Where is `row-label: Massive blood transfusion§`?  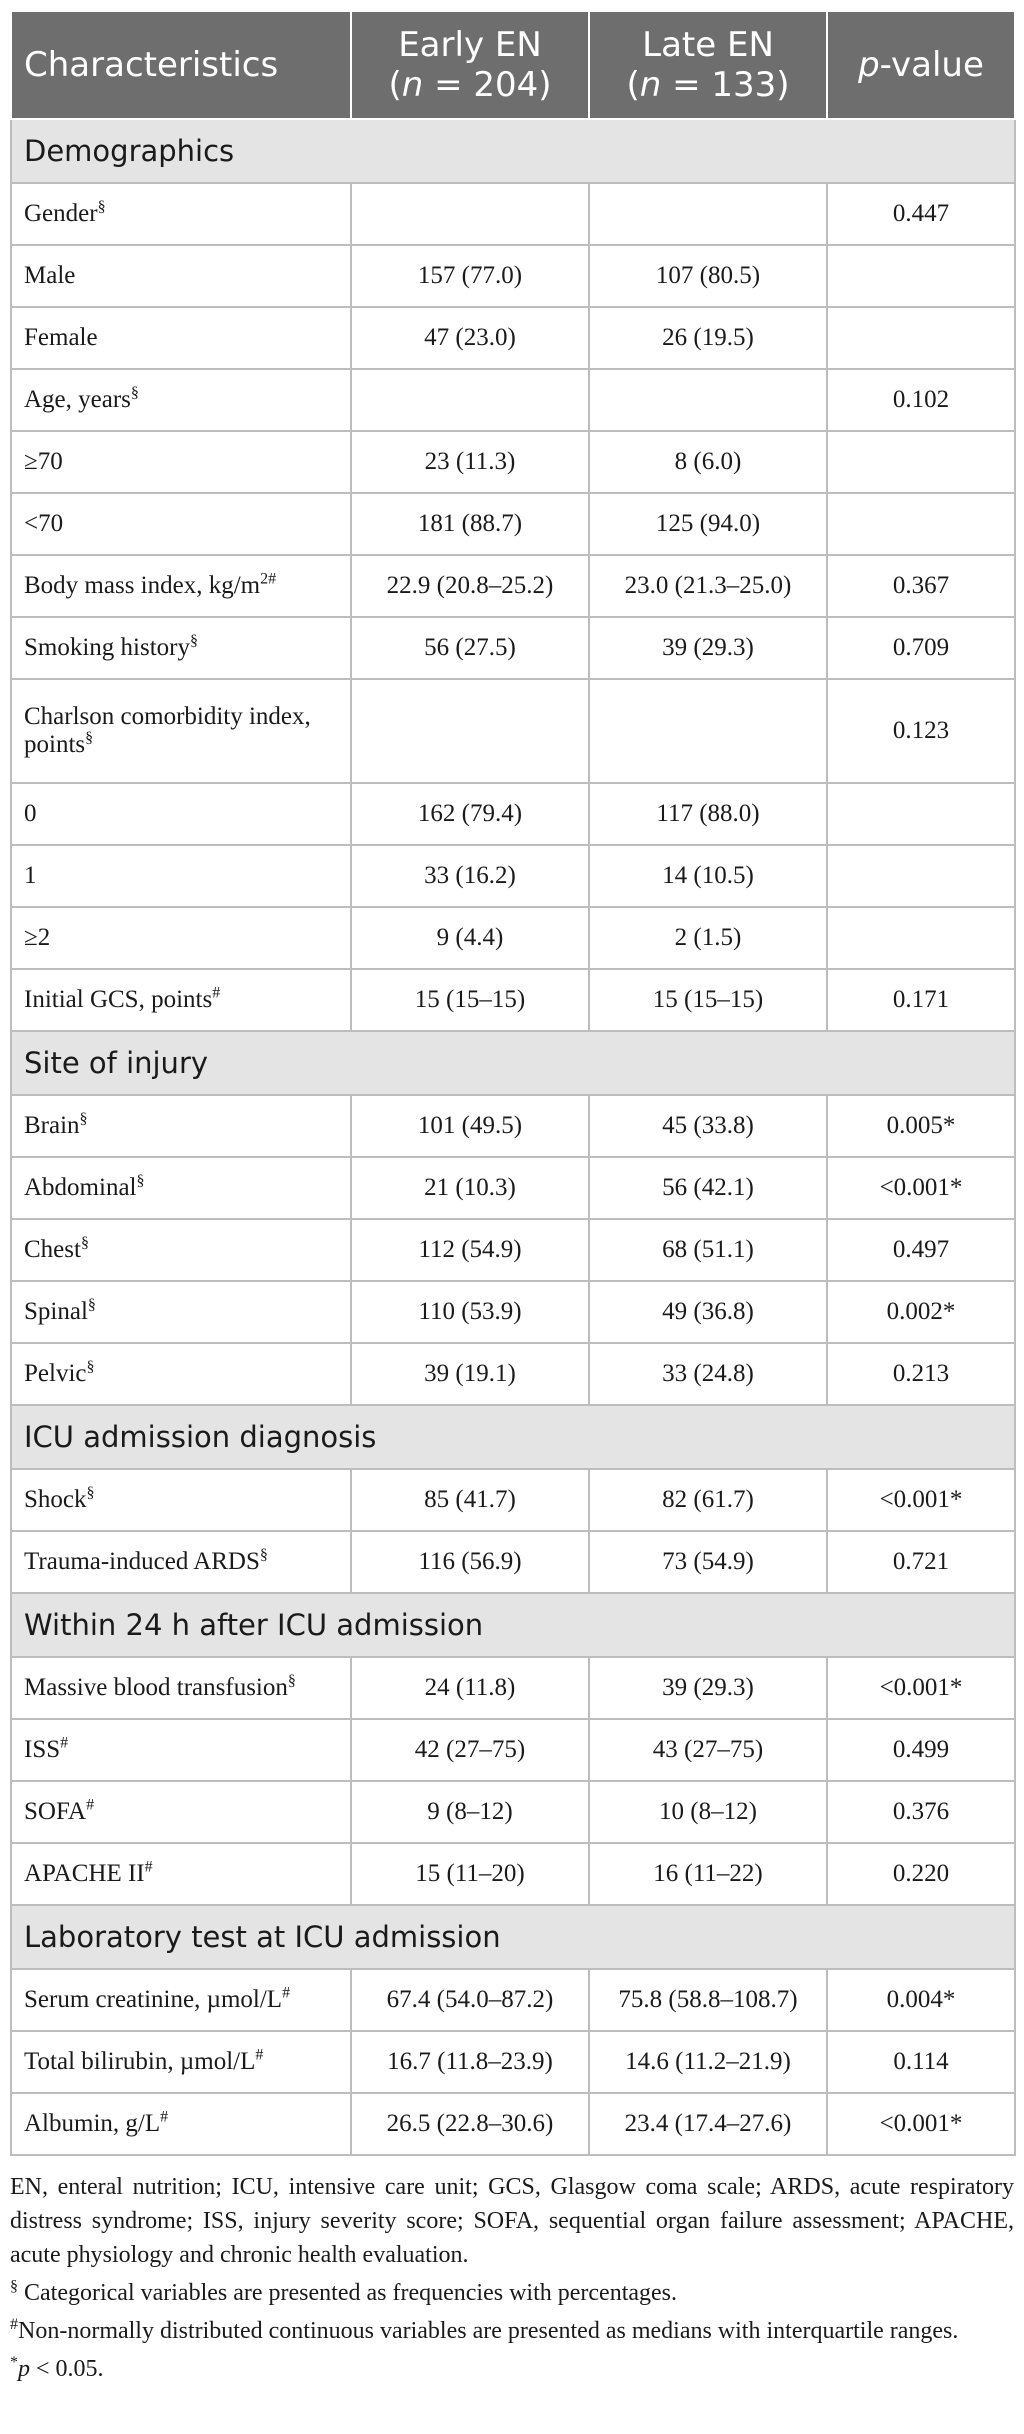
row-label: Massive blood transfusion§ is located at coordinates (181, 1688).